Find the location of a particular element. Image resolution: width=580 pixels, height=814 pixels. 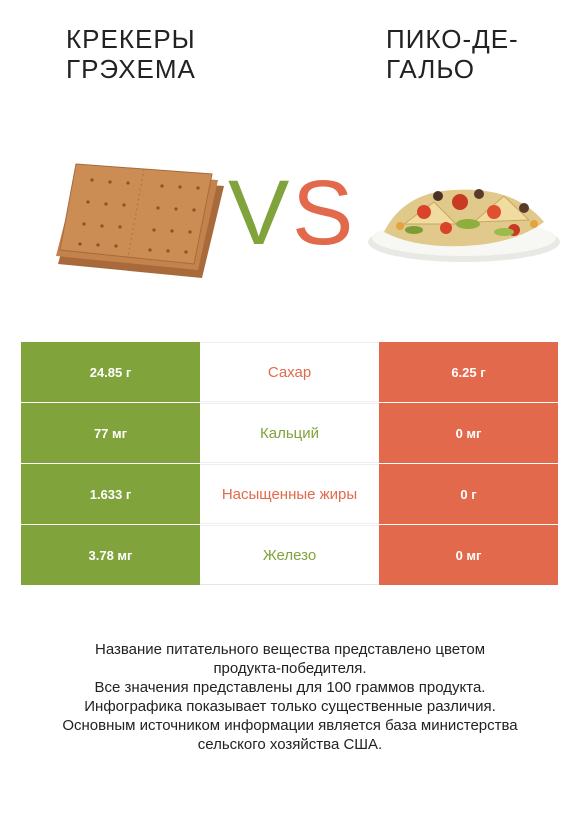

graham-crackers-image is located at coordinates (140, 220).